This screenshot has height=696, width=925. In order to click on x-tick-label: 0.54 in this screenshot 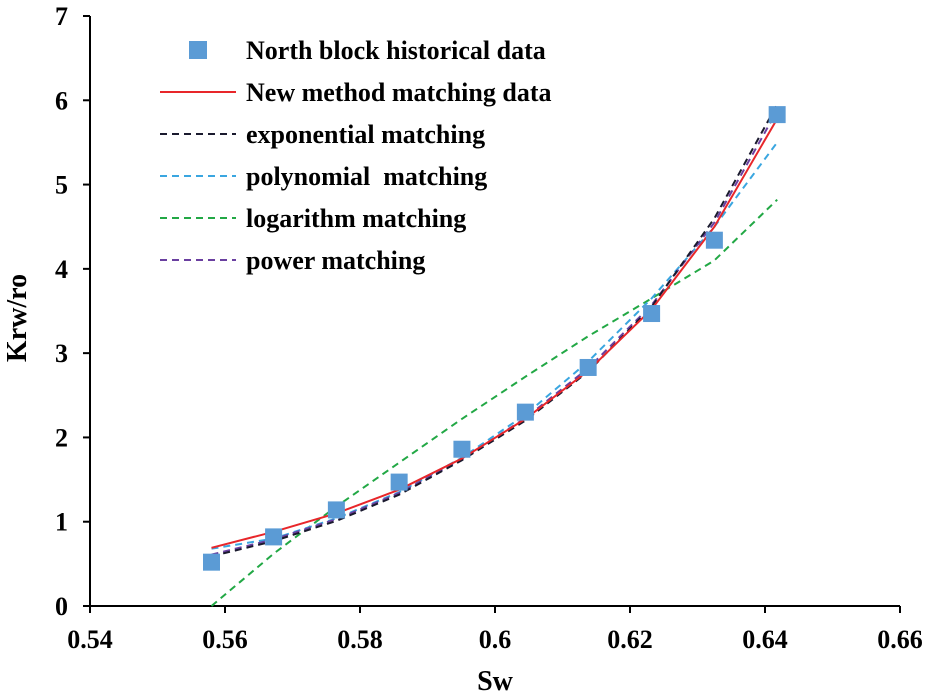, I will do `click(90, 639)`.